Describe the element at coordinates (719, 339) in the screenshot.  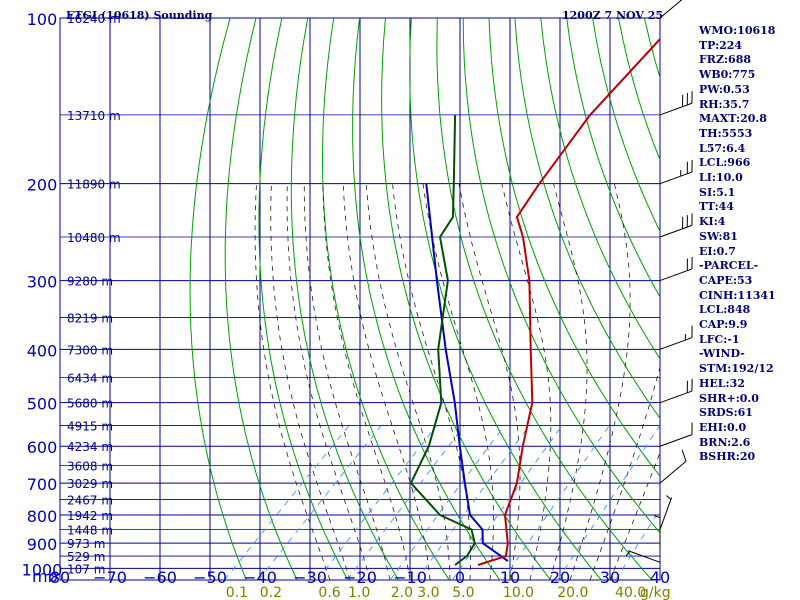
I see `index-item: LFC:-1` at that location.